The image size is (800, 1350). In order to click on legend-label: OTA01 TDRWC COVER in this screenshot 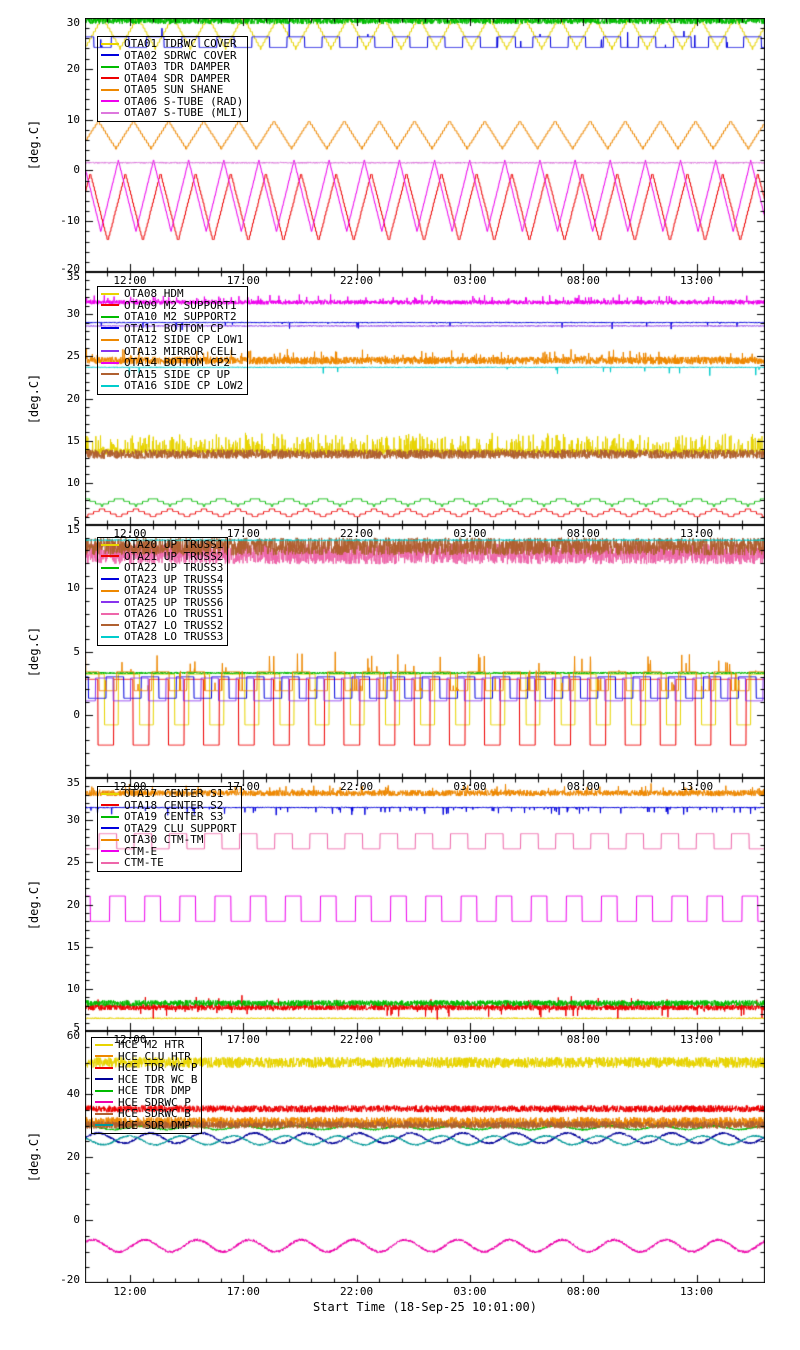, I will do `click(180, 44)`.